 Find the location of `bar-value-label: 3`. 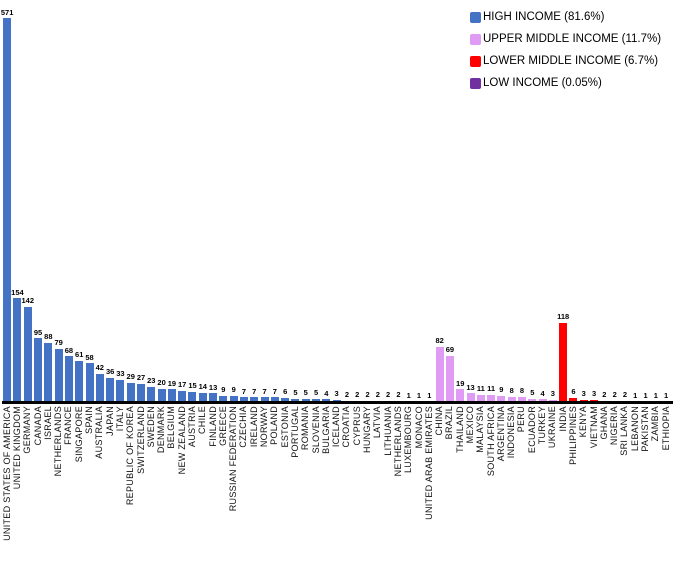

bar-value-label: 3 is located at coordinates (552, 394).